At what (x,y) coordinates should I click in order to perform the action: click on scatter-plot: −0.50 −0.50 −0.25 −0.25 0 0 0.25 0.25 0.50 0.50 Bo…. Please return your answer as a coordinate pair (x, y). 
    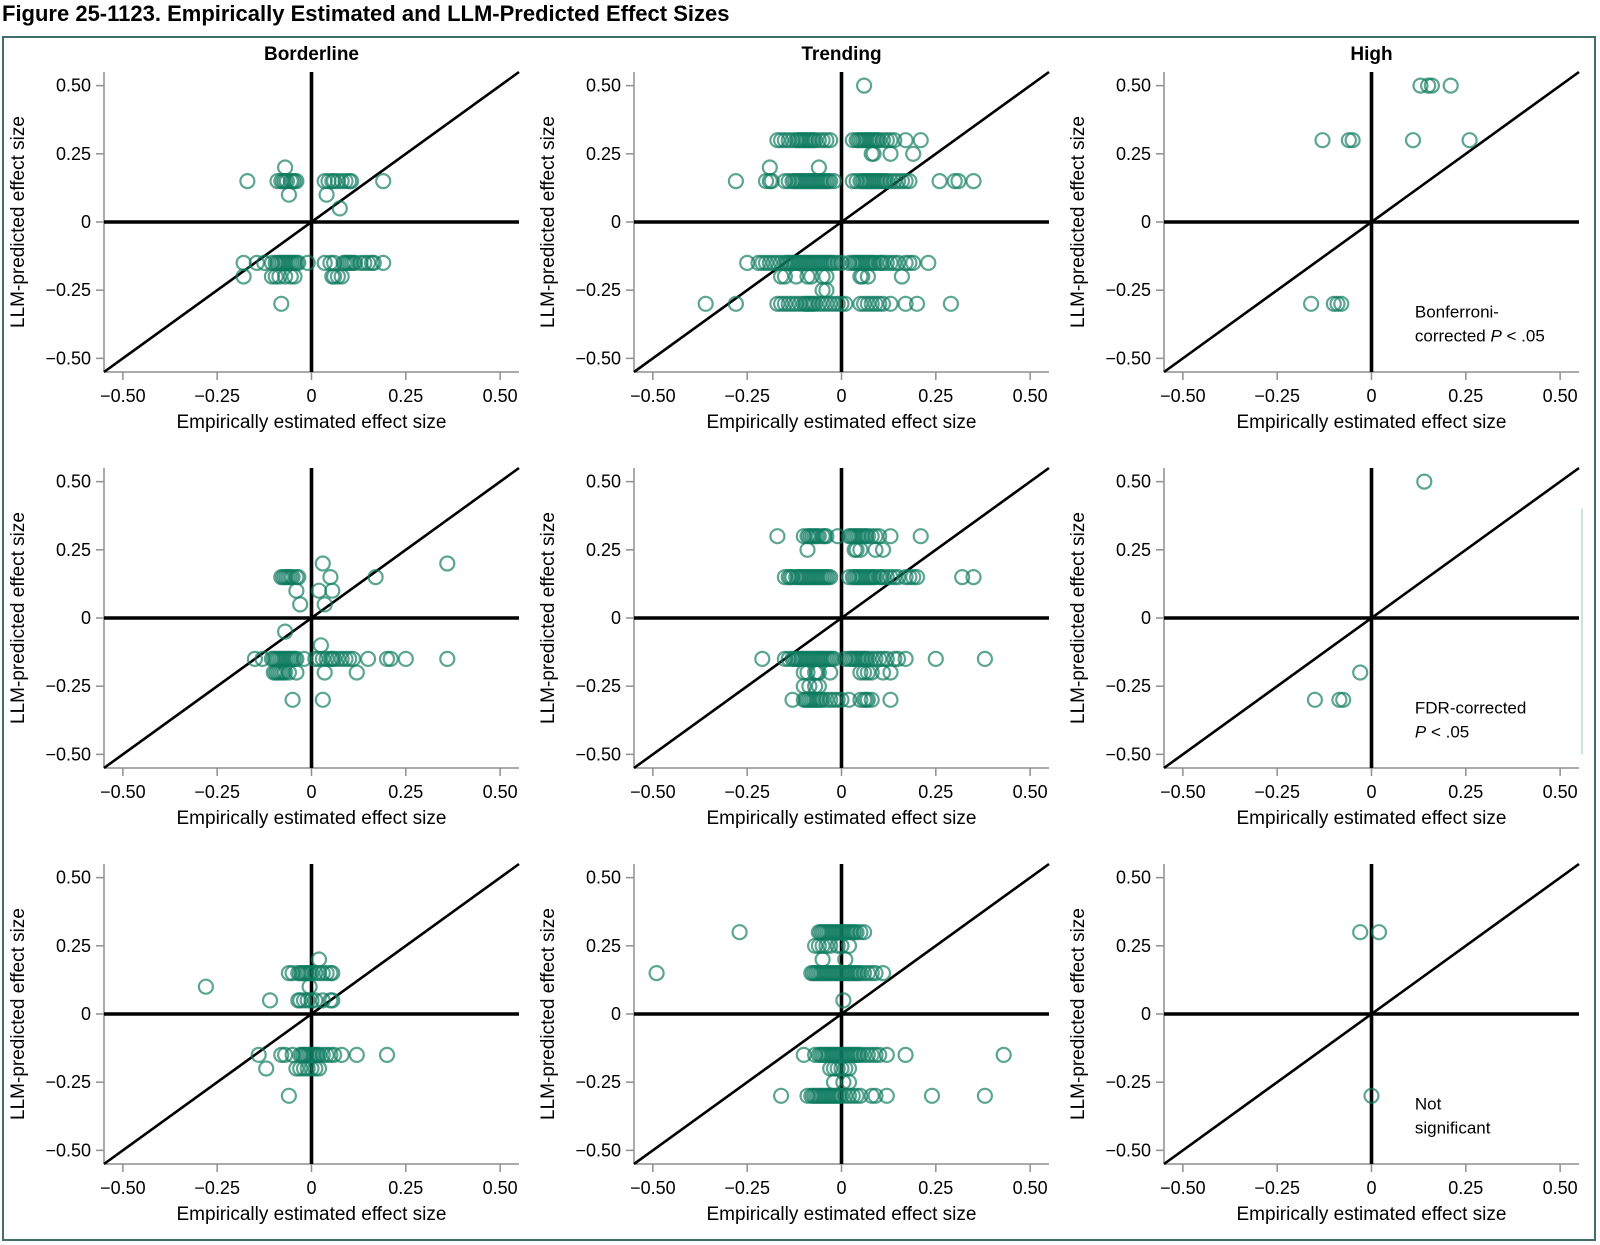
    Looking at the image, I should click on (264, 238).